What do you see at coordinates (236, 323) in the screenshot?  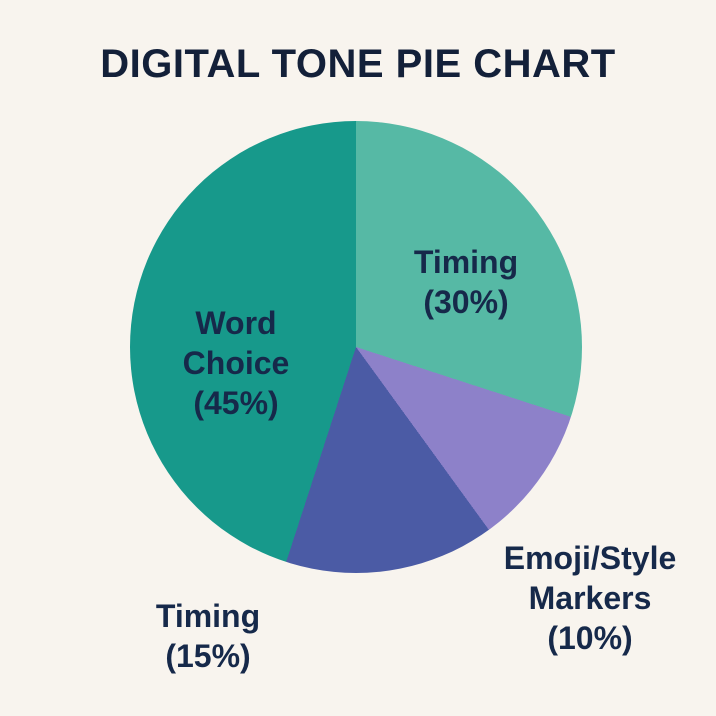 I see `slice-label-line: Word` at bounding box center [236, 323].